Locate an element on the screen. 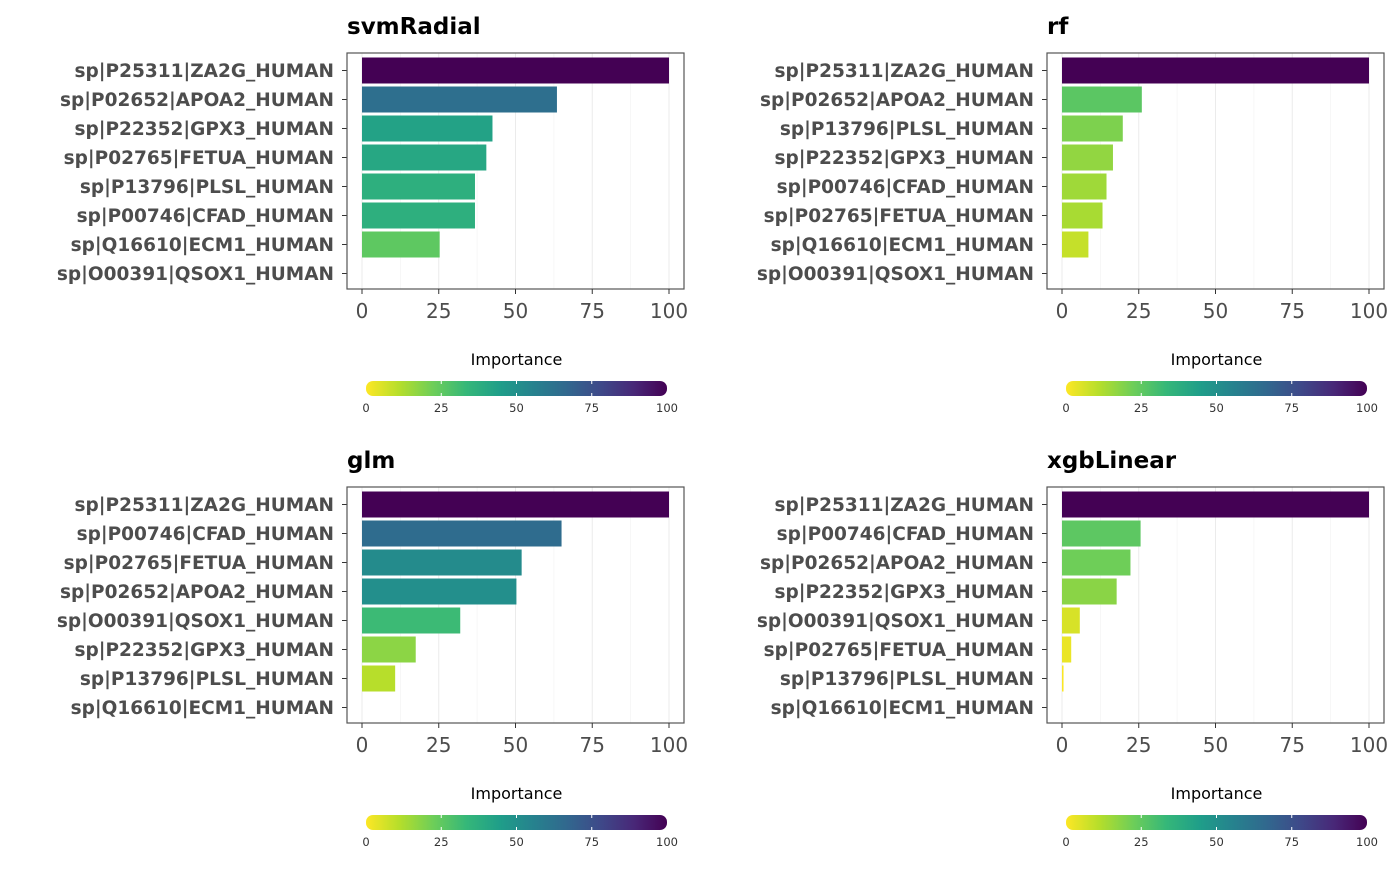  panel-title: xgbLinear is located at coordinates (1112, 461).